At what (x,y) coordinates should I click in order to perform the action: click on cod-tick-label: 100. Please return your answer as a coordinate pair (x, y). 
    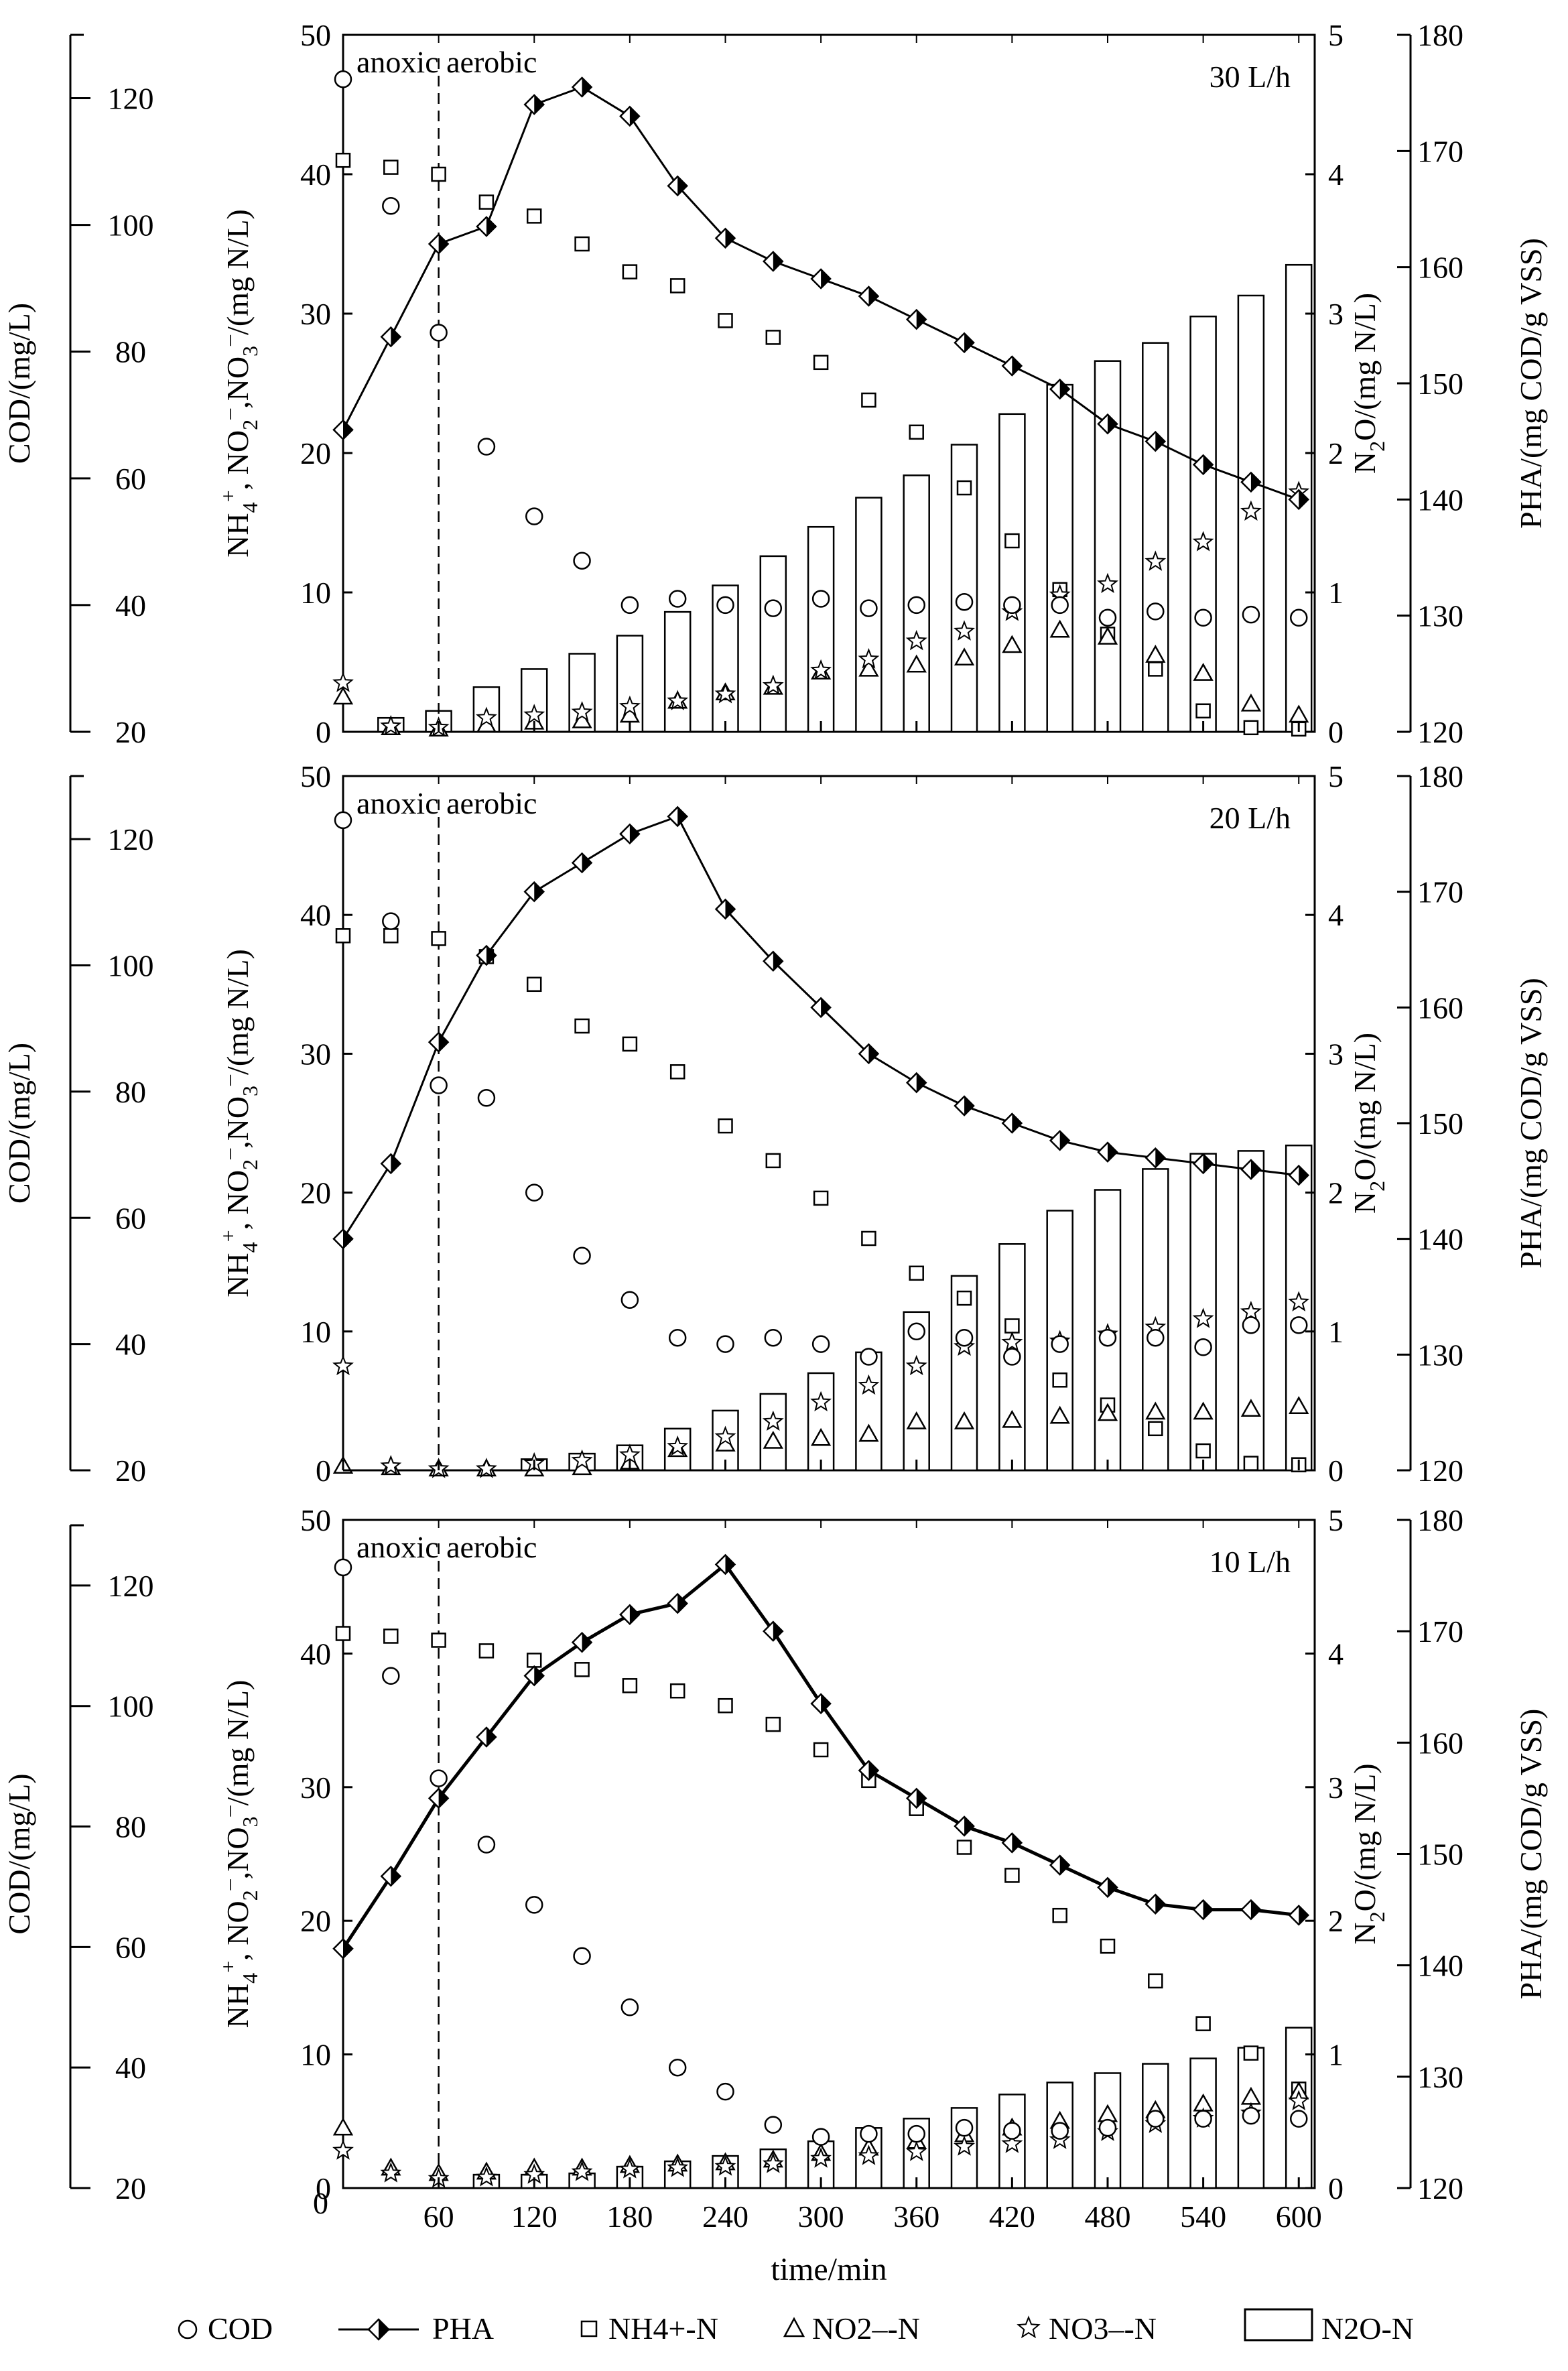
    Looking at the image, I should click on (131, 1706).